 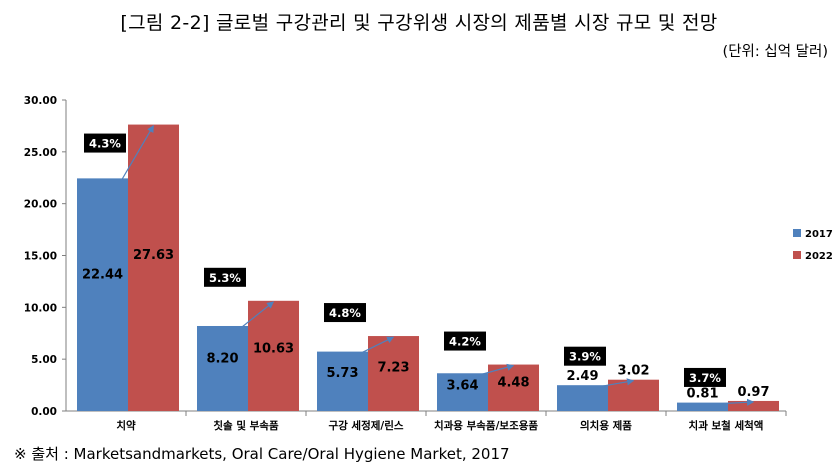 I want to click on data-label-2022: 10.63, so click(x=273, y=349).